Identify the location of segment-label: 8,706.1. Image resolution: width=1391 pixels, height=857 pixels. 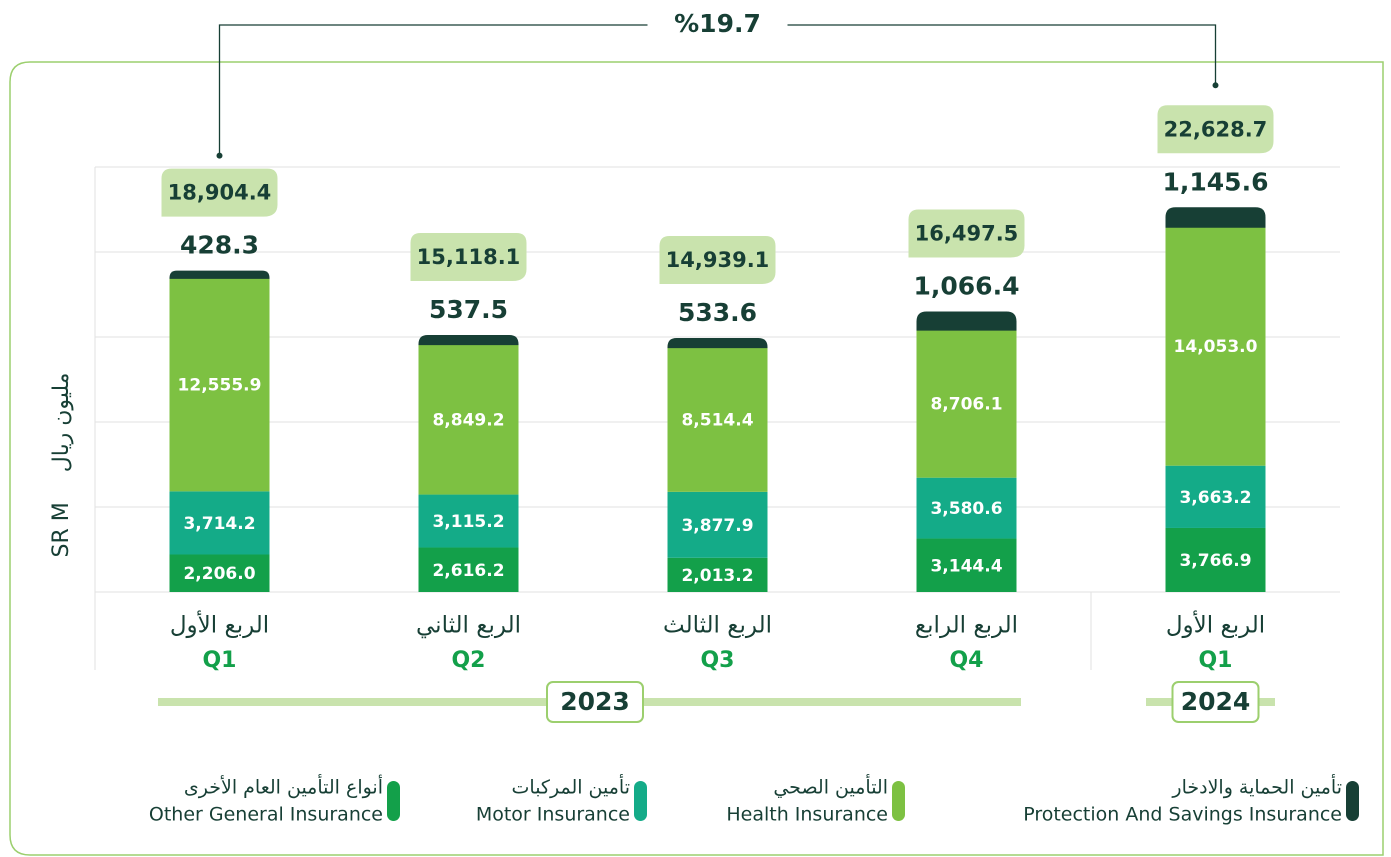
(966, 405).